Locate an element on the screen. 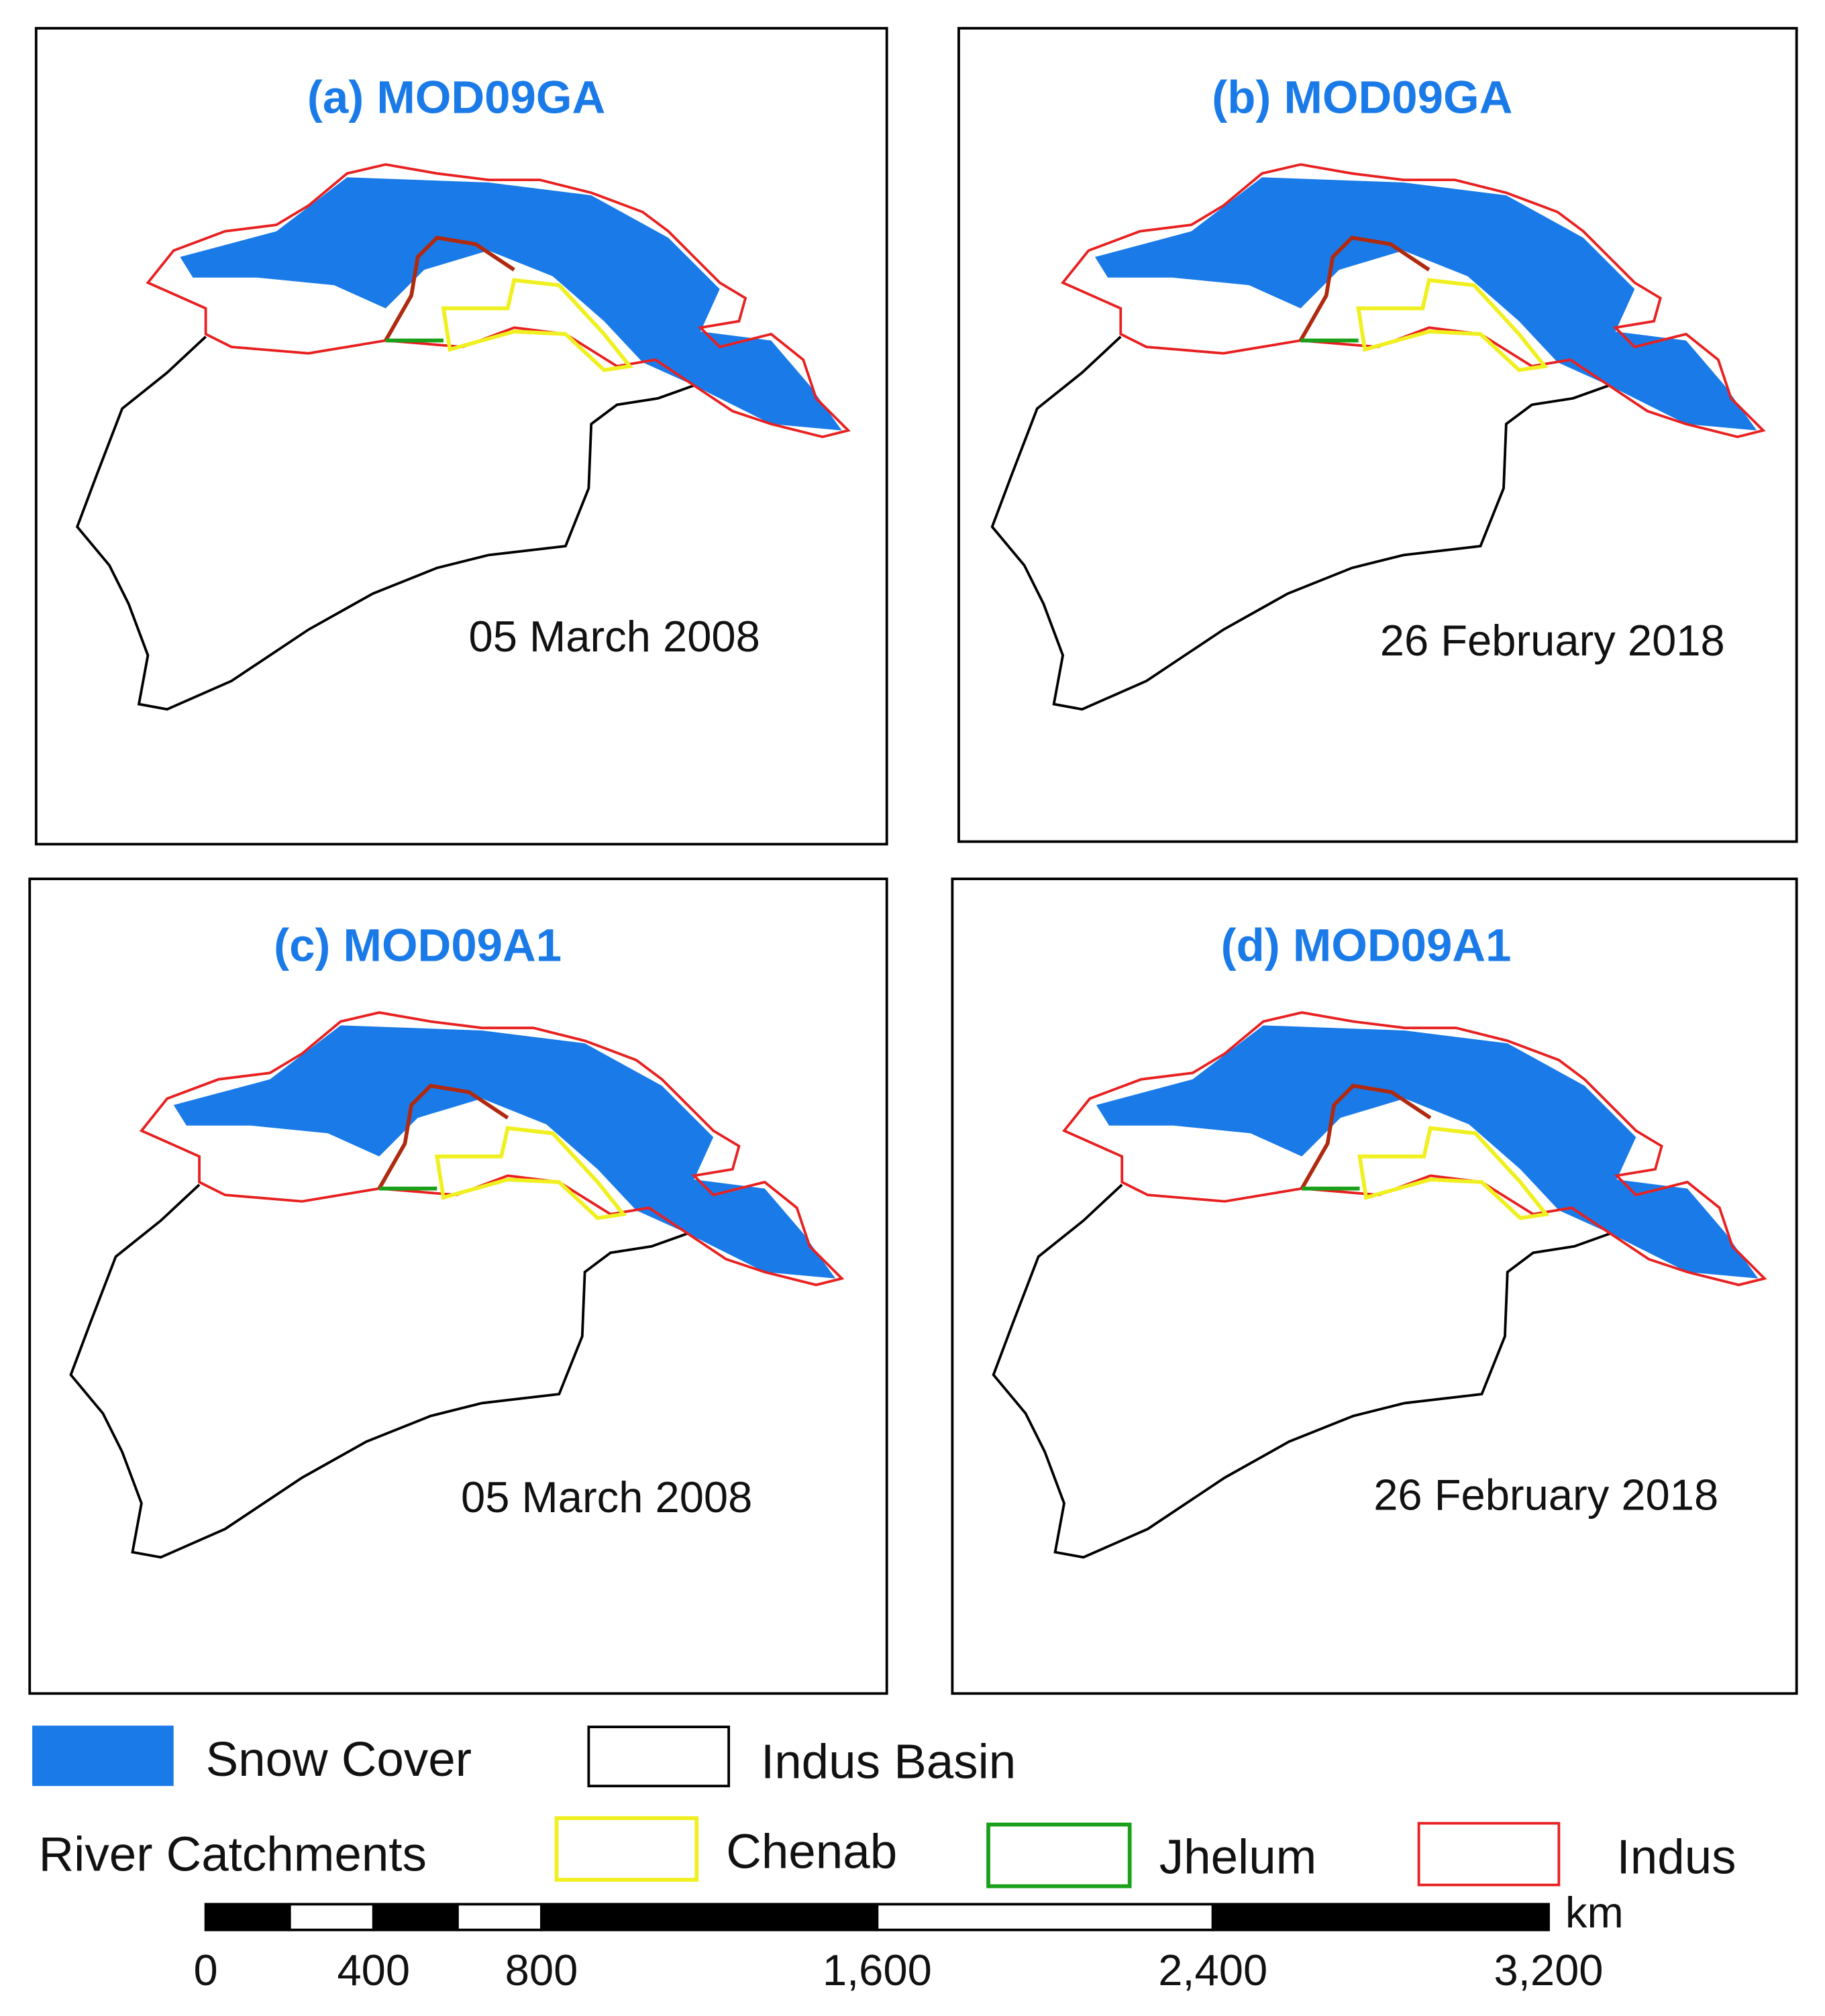 This screenshot has width=1825, height=2016. scale-tick-label: 3,200 is located at coordinates (1549, 1970).